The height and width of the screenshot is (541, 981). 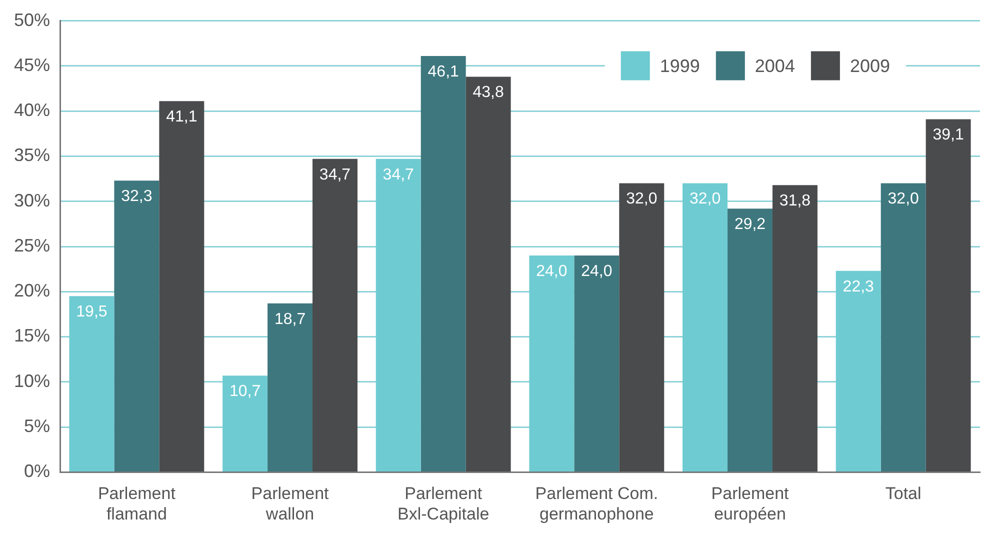 What do you see at coordinates (245, 391) in the screenshot?
I see `data-label: 10,7` at bounding box center [245, 391].